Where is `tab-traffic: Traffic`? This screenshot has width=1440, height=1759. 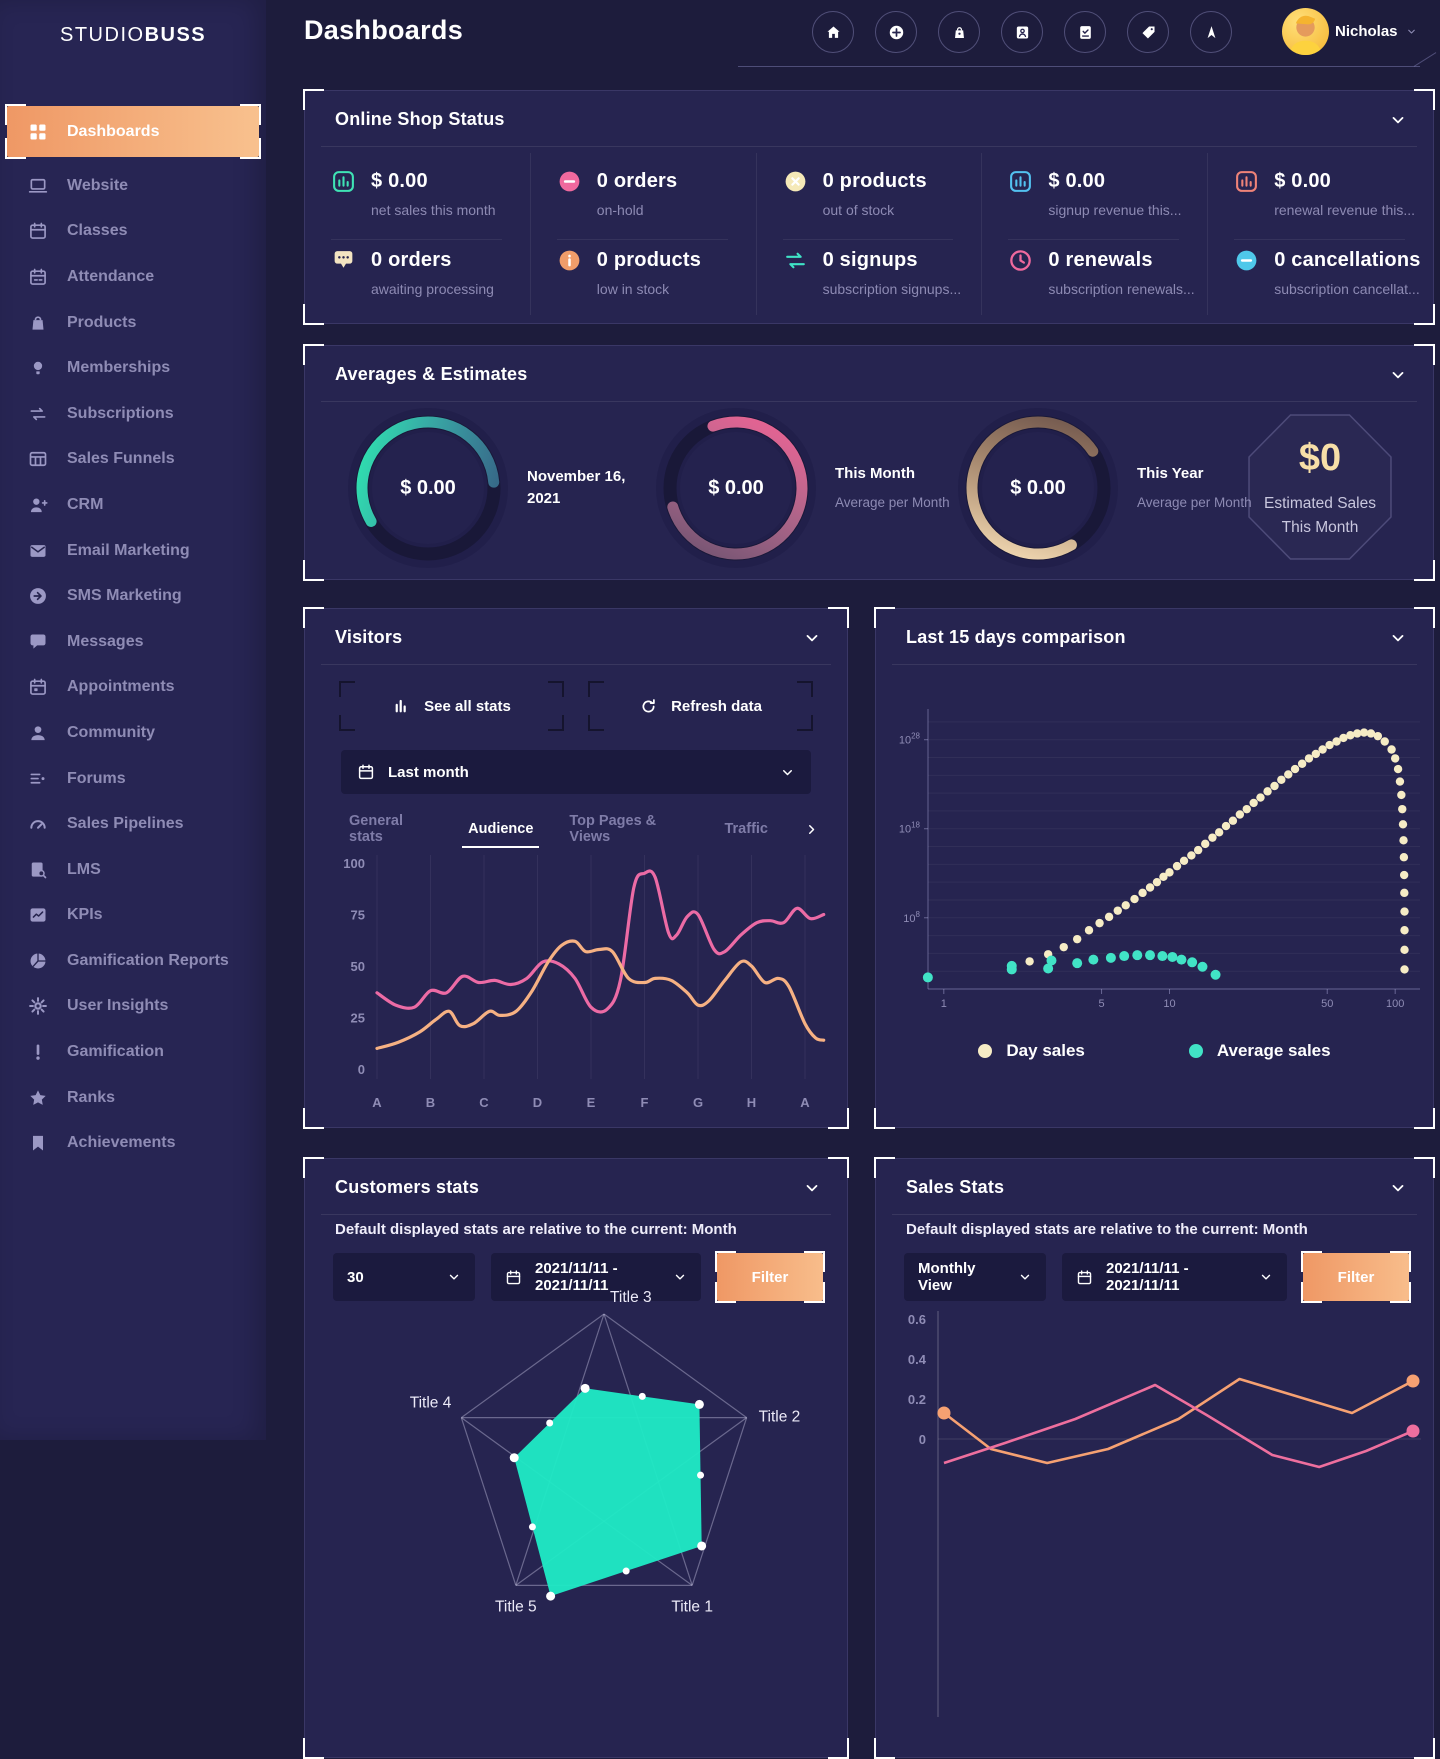 tab-traffic: Traffic is located at coordinates (746, 829).